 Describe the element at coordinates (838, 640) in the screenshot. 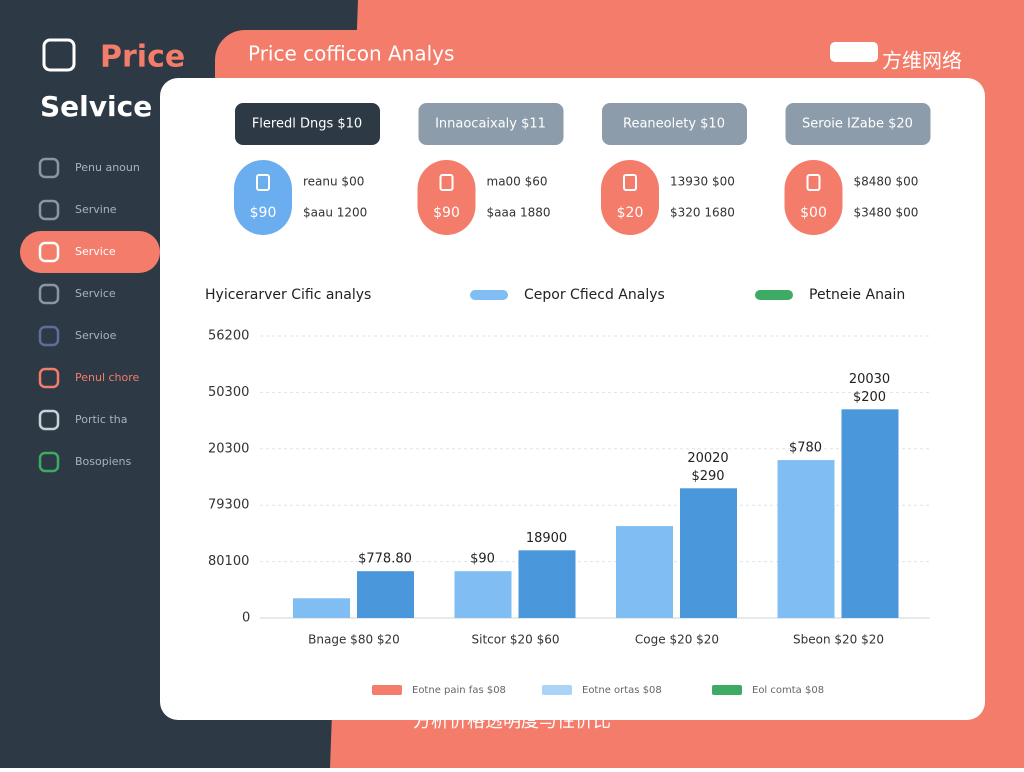

I see `x-tick-label: Sbeon $20 $20` at that location.